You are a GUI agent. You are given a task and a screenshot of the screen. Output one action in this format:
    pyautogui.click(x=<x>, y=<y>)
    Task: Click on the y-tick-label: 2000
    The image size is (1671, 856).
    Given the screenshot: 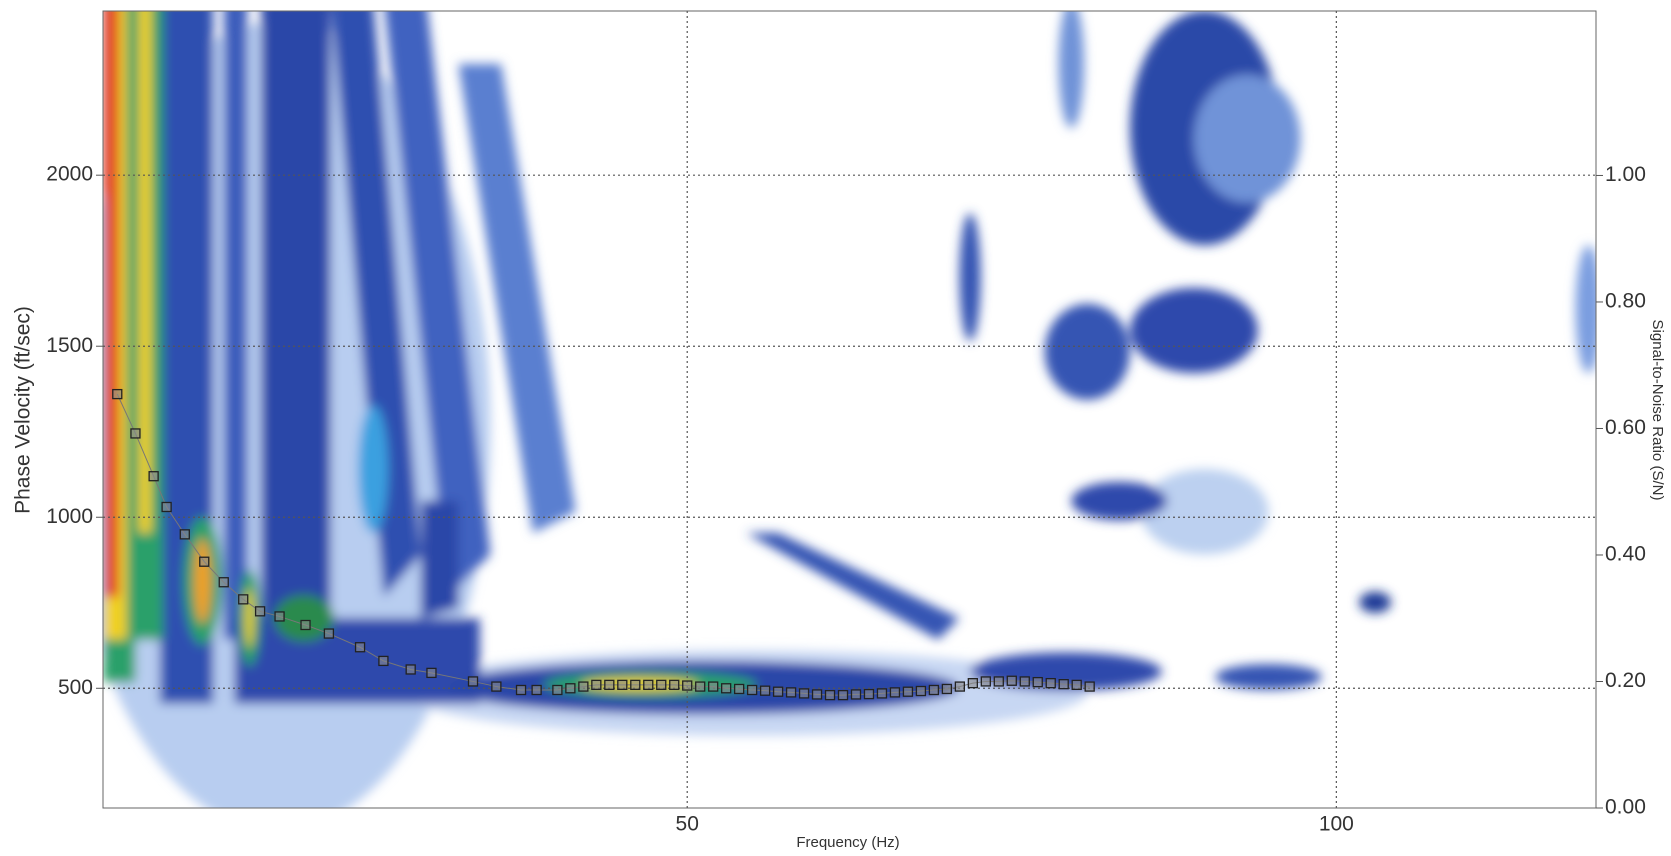 What is the action you would take?
    pyautogui.click(x=69, y=174)
    